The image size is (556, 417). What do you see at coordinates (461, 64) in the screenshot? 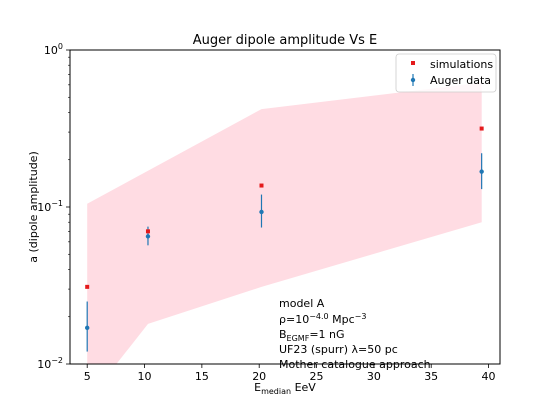
I see `legend-simulations-label: simulations` at bounding box center [461, 64].